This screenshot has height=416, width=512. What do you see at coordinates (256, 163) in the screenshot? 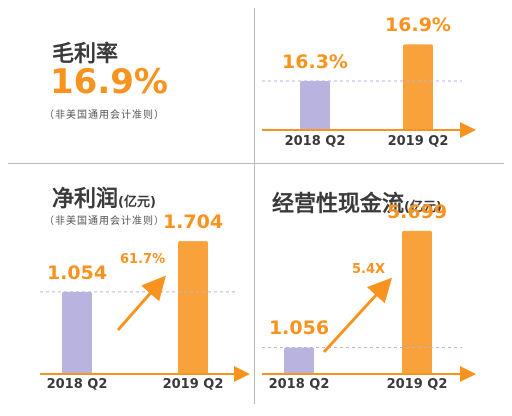
I see `horizontal-divider` at bounding box center [256, 163].